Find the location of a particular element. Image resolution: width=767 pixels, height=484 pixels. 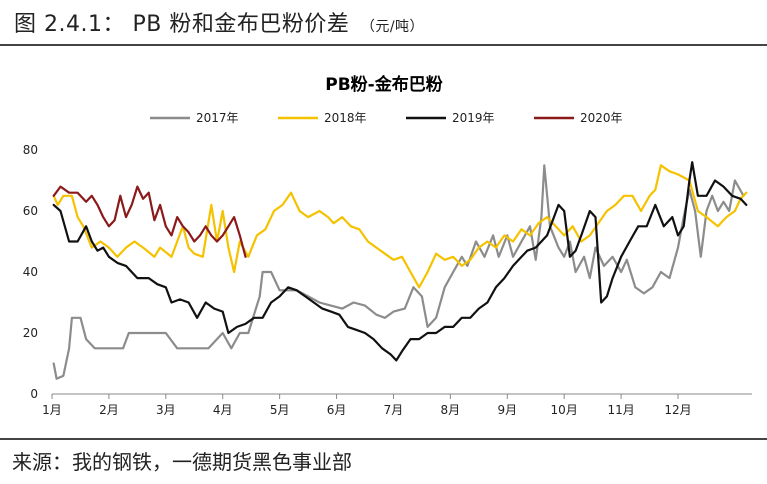

y-tick-label: 40 is located at coordinates (30, 272).